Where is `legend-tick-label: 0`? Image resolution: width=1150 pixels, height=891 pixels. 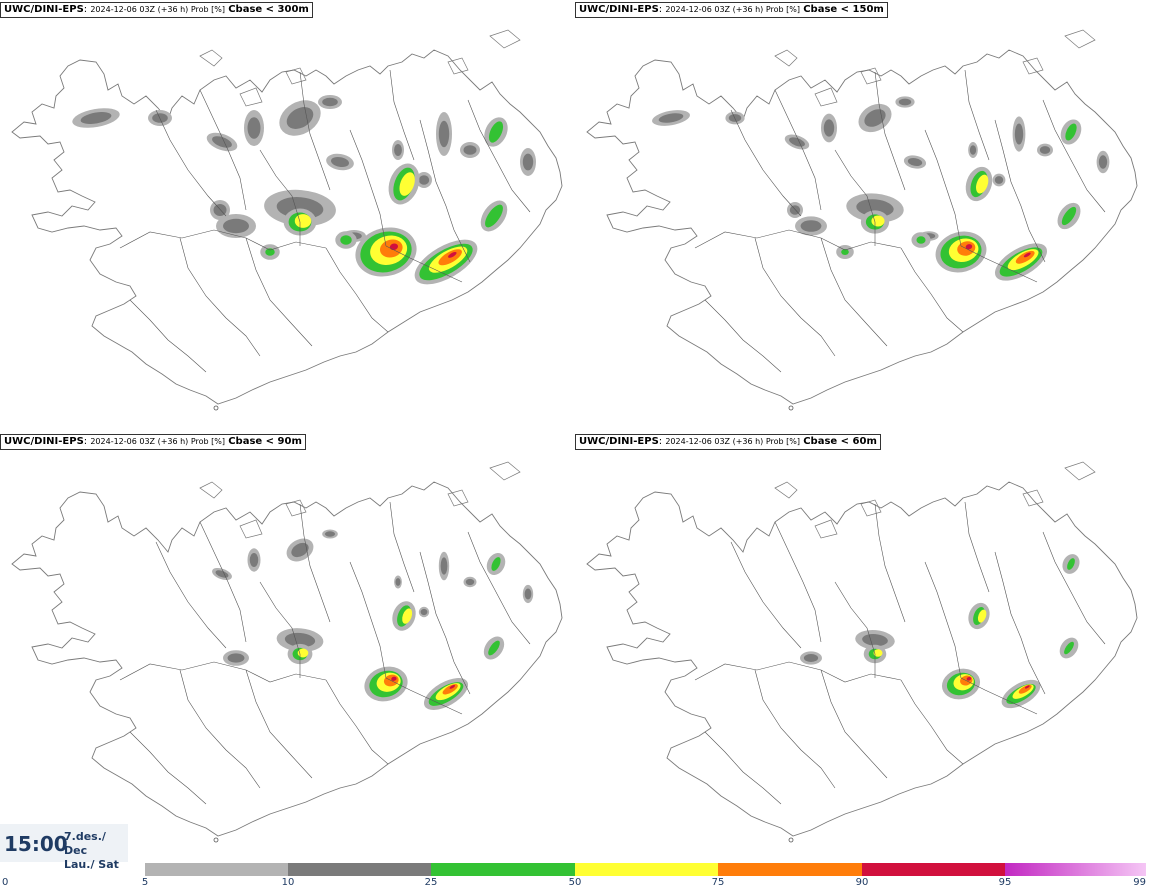 legend-tick-label: 0 is located at coordinates (5, 882).